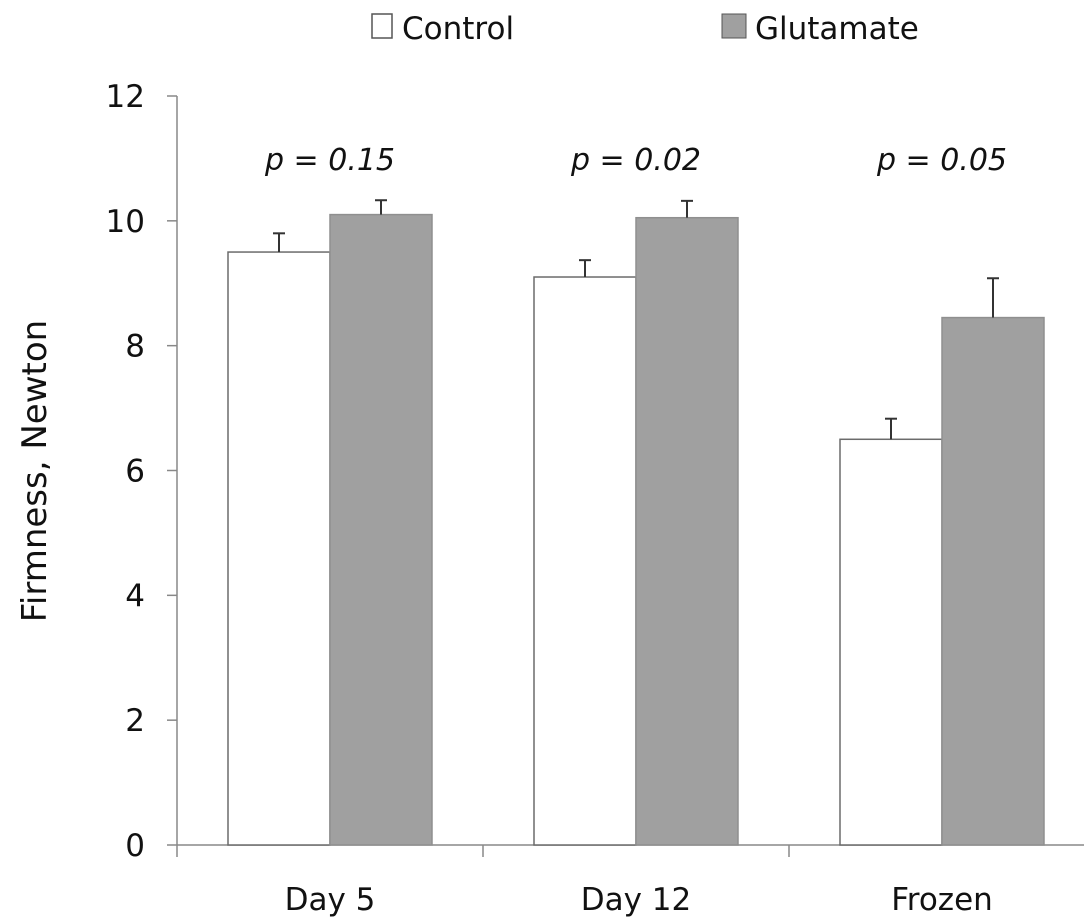  What do you see at coordinates (635, 160) in the screenshot?
I see `p-value-annotation: p = 0.02` at bounding box center [635, 160].